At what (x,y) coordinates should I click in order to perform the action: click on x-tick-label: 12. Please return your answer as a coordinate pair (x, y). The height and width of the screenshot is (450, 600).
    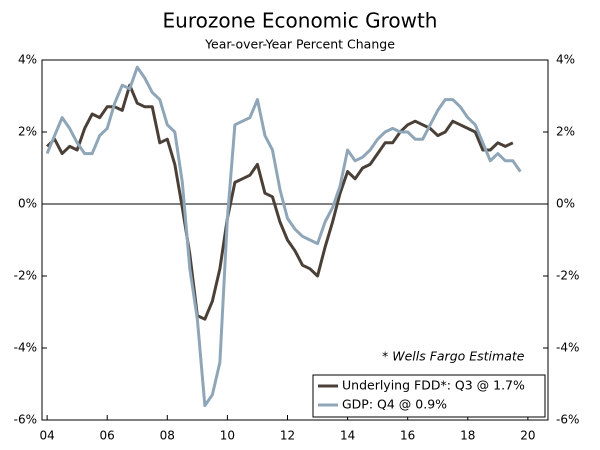
    Looking at the image, I should click on (287, 436).